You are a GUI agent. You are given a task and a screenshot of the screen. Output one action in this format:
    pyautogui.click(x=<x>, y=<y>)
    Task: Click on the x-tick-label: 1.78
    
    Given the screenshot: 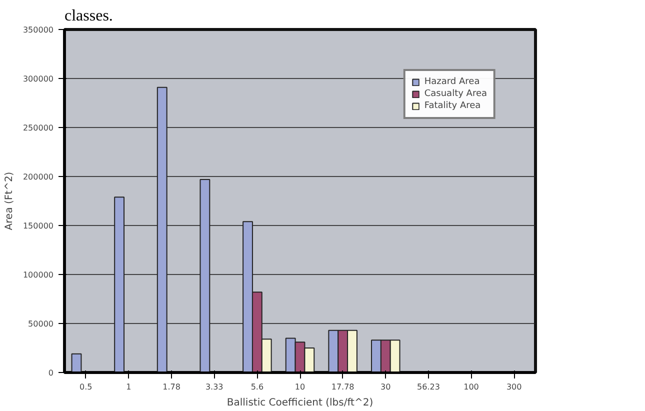 What is the action you would take?
    pyautogui.click(x=171, y=387)
    